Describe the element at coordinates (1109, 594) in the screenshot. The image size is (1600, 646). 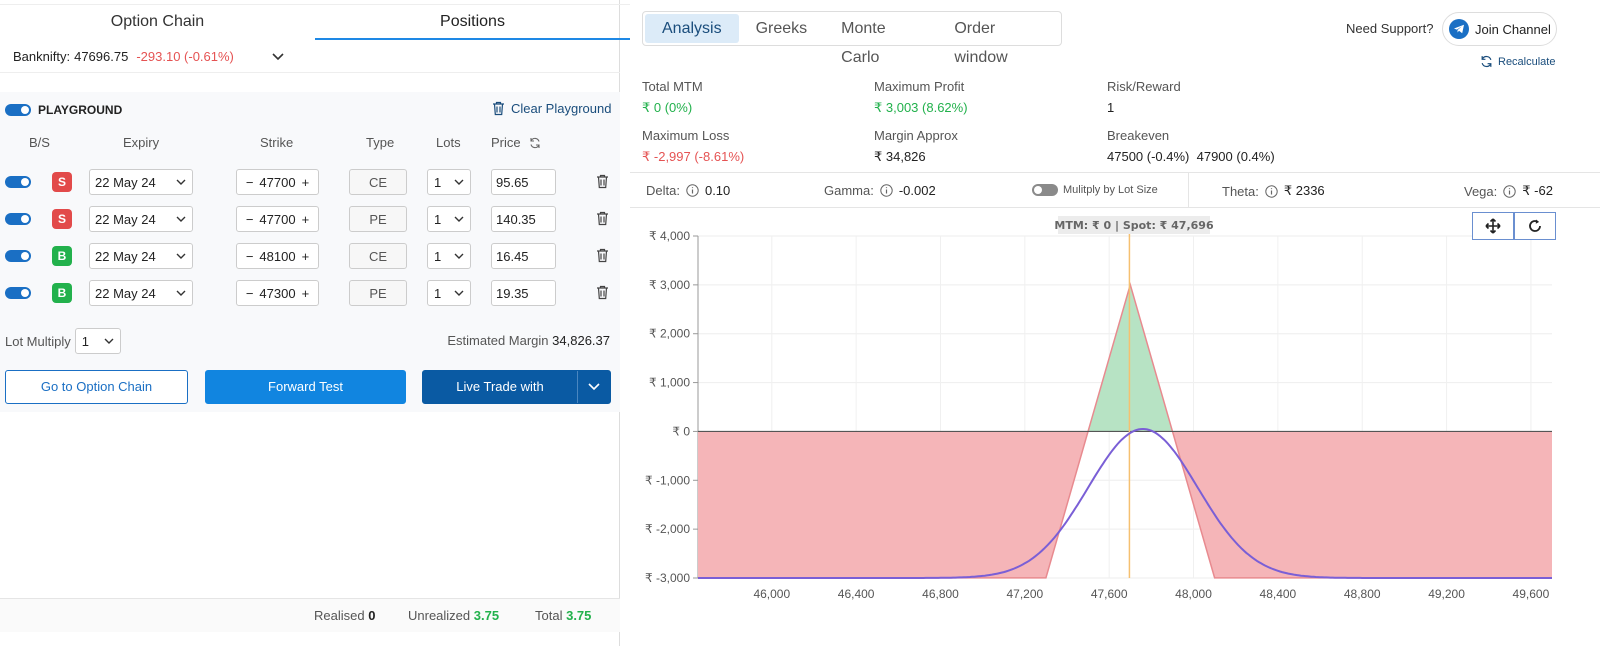
I see `x-tick-label: 47,600` at that location.